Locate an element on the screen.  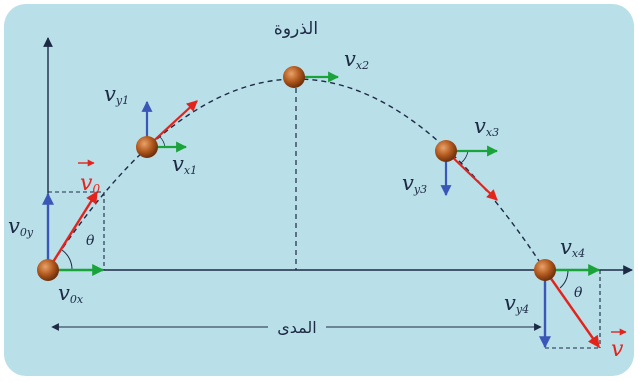
ball-landing is located at coordinates (545, 270).